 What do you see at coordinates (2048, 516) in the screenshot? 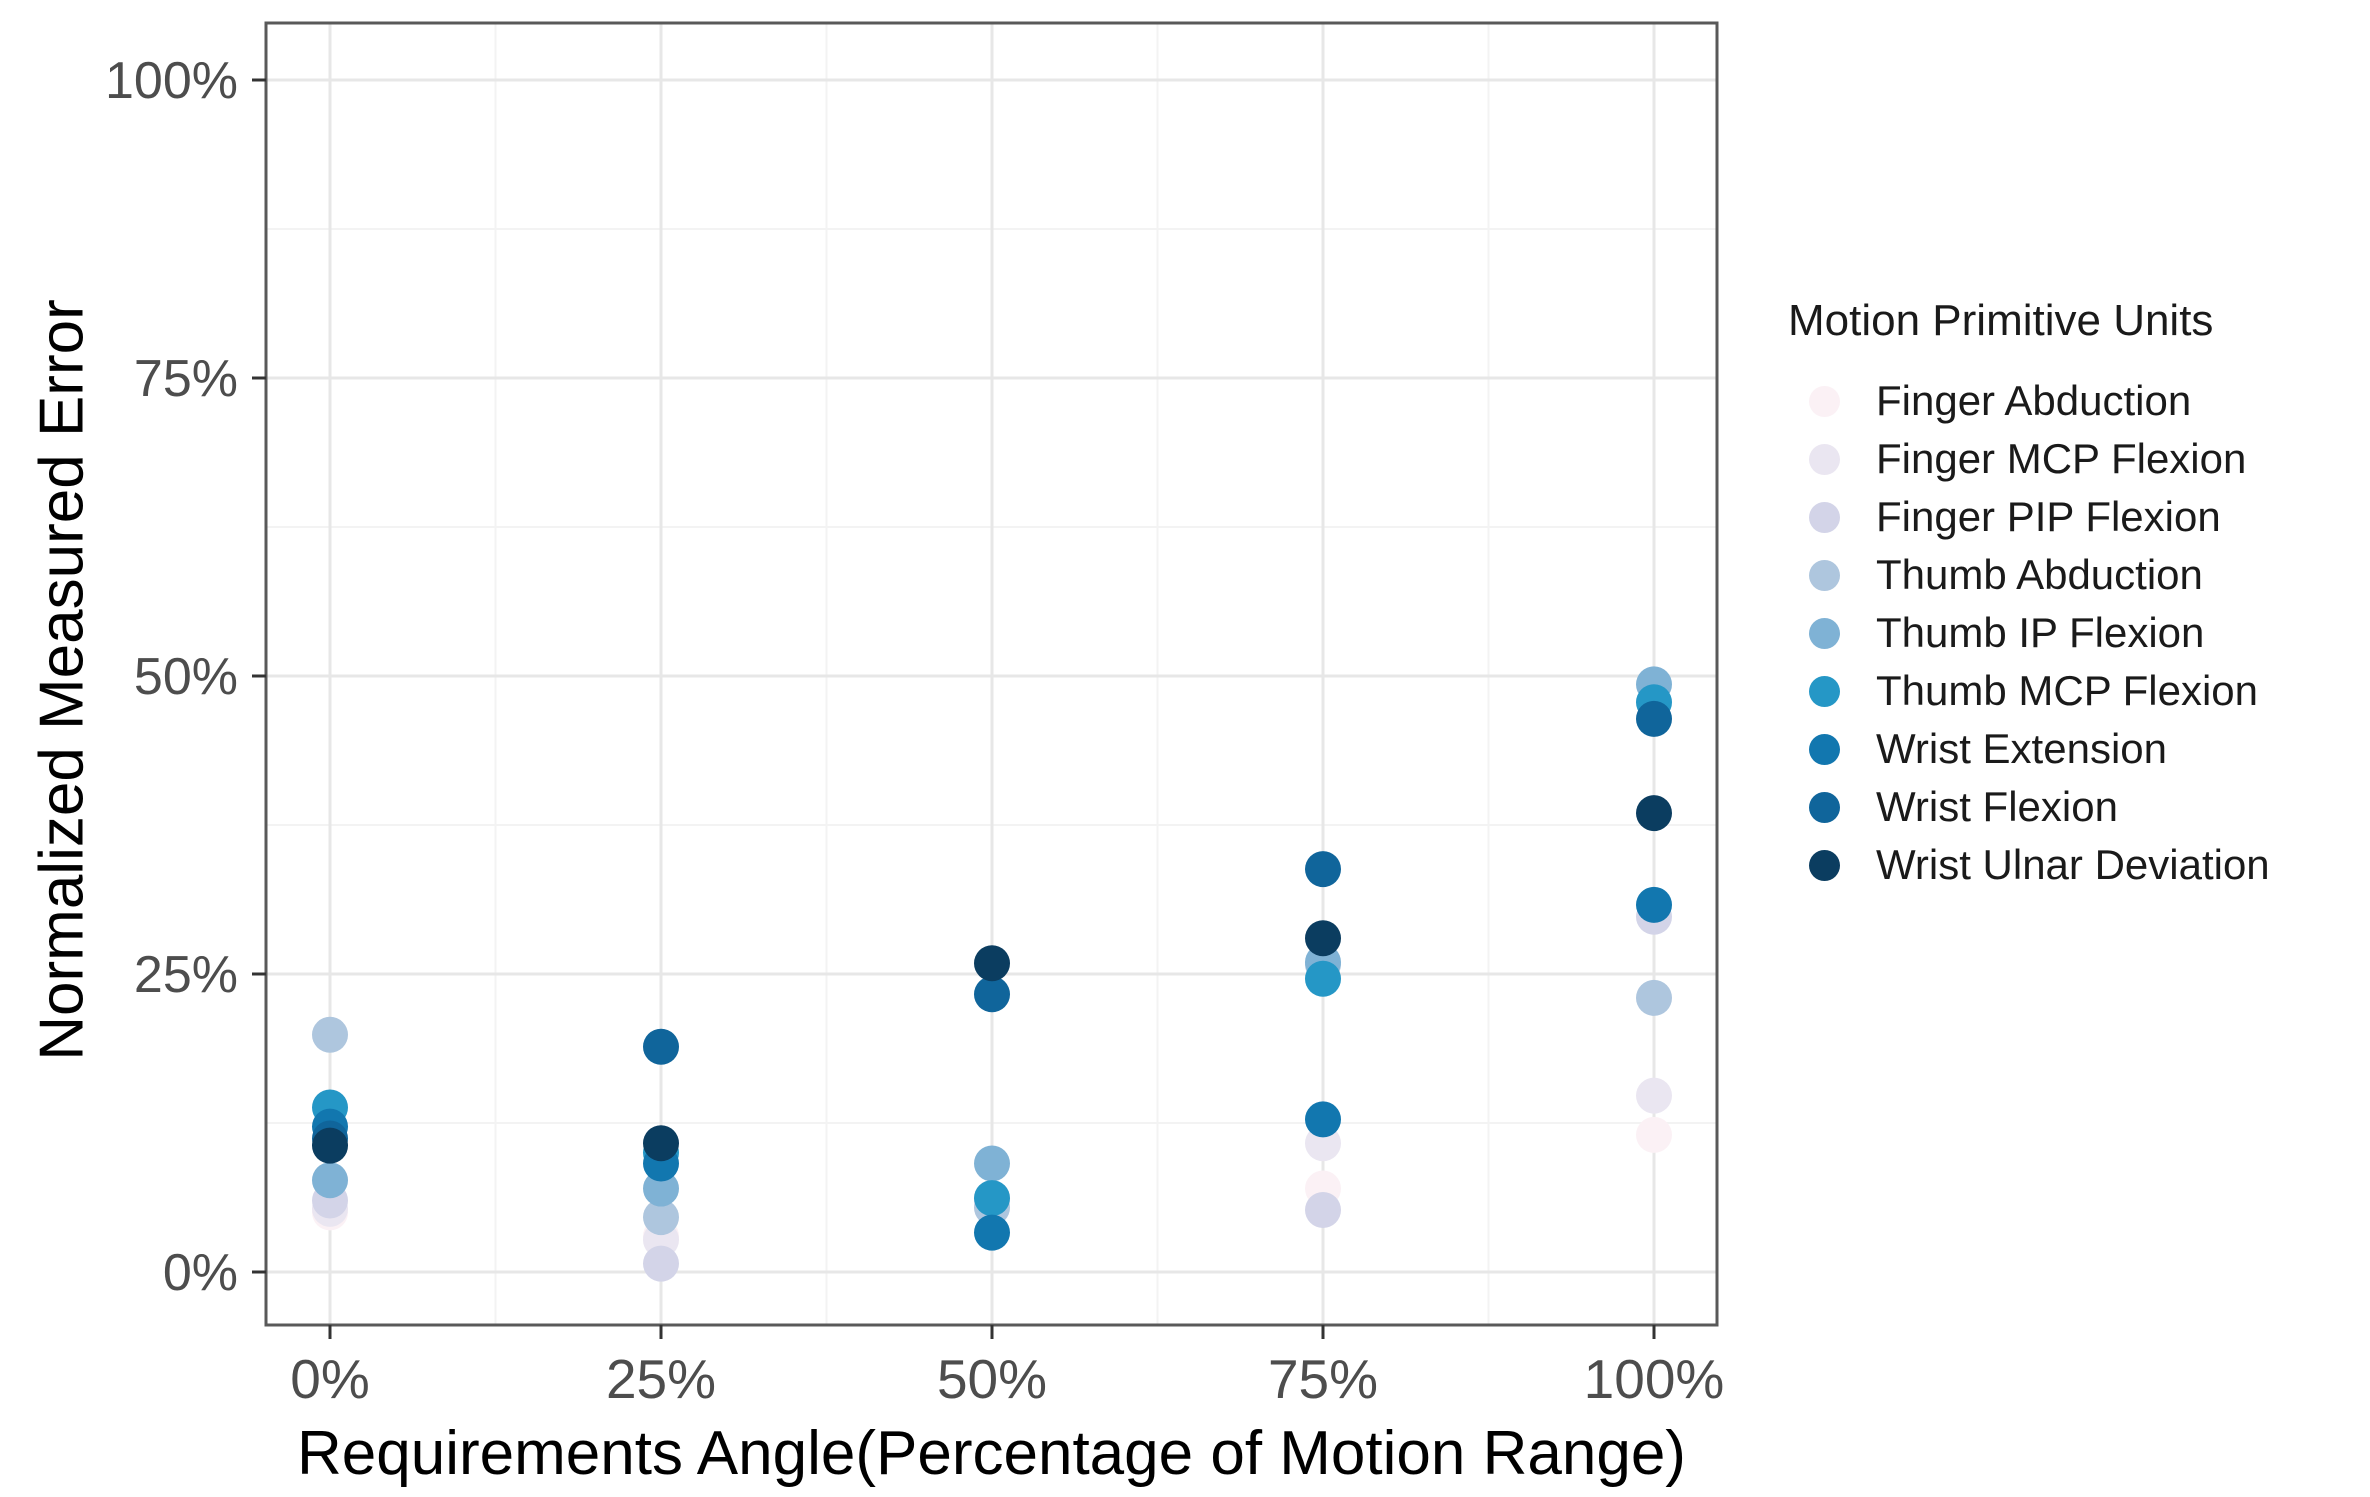
I see `legend-label: Finger PIP Flexion` at bounding box center [2048, 516].